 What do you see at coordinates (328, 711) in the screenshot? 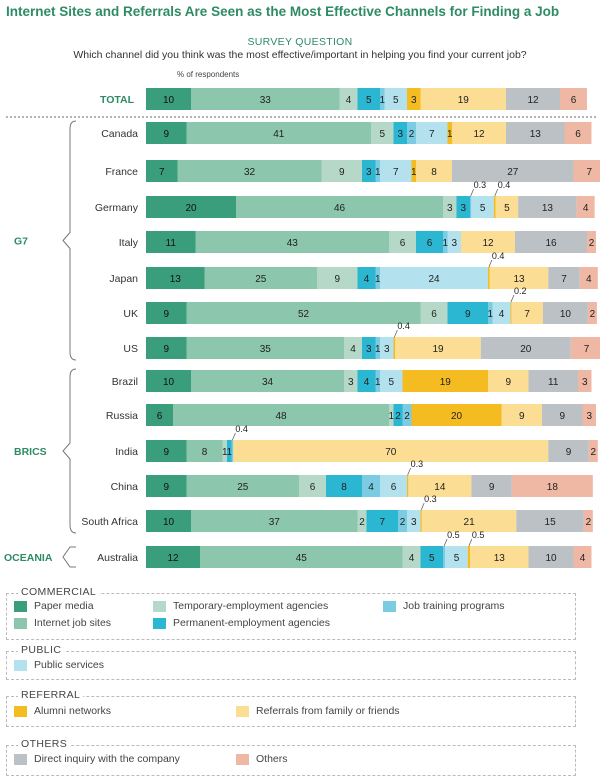
I see `legend-label: Referrals from family or friends` at bounding box center [328, 711].